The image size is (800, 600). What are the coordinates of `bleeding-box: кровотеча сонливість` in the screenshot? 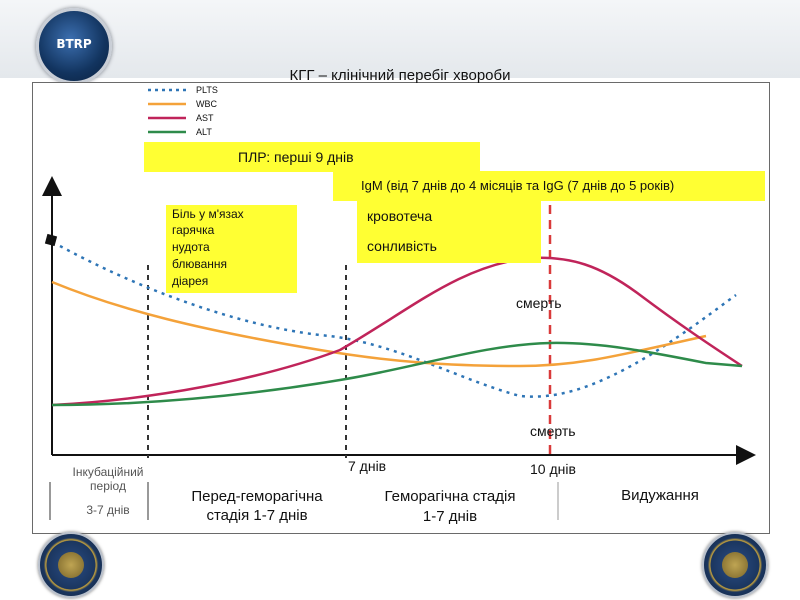 It's located at (449, 232).